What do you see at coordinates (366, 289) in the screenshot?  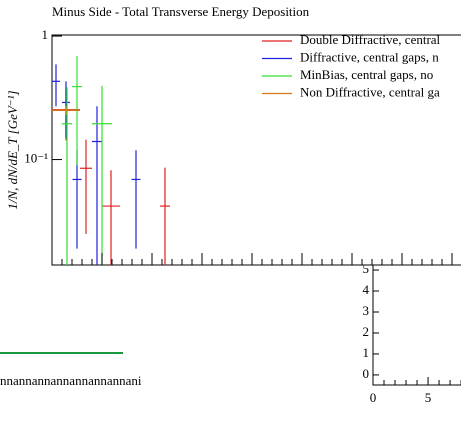 I see `y-tick-label: 4` at bounding box center [366, 289].